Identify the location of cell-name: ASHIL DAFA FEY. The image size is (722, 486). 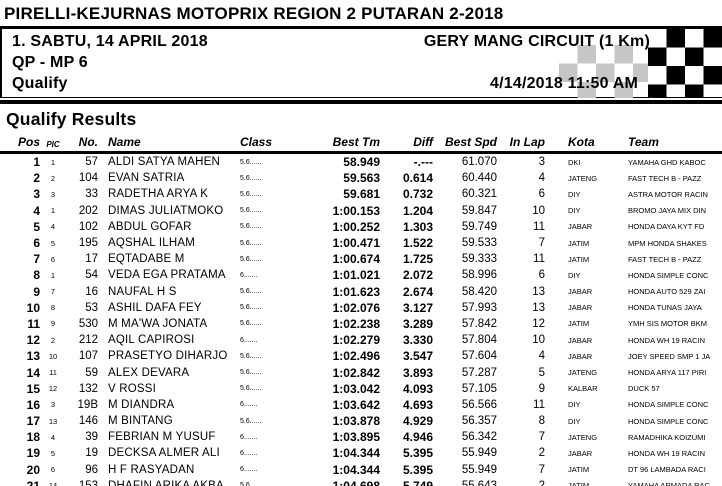
(155, 307).